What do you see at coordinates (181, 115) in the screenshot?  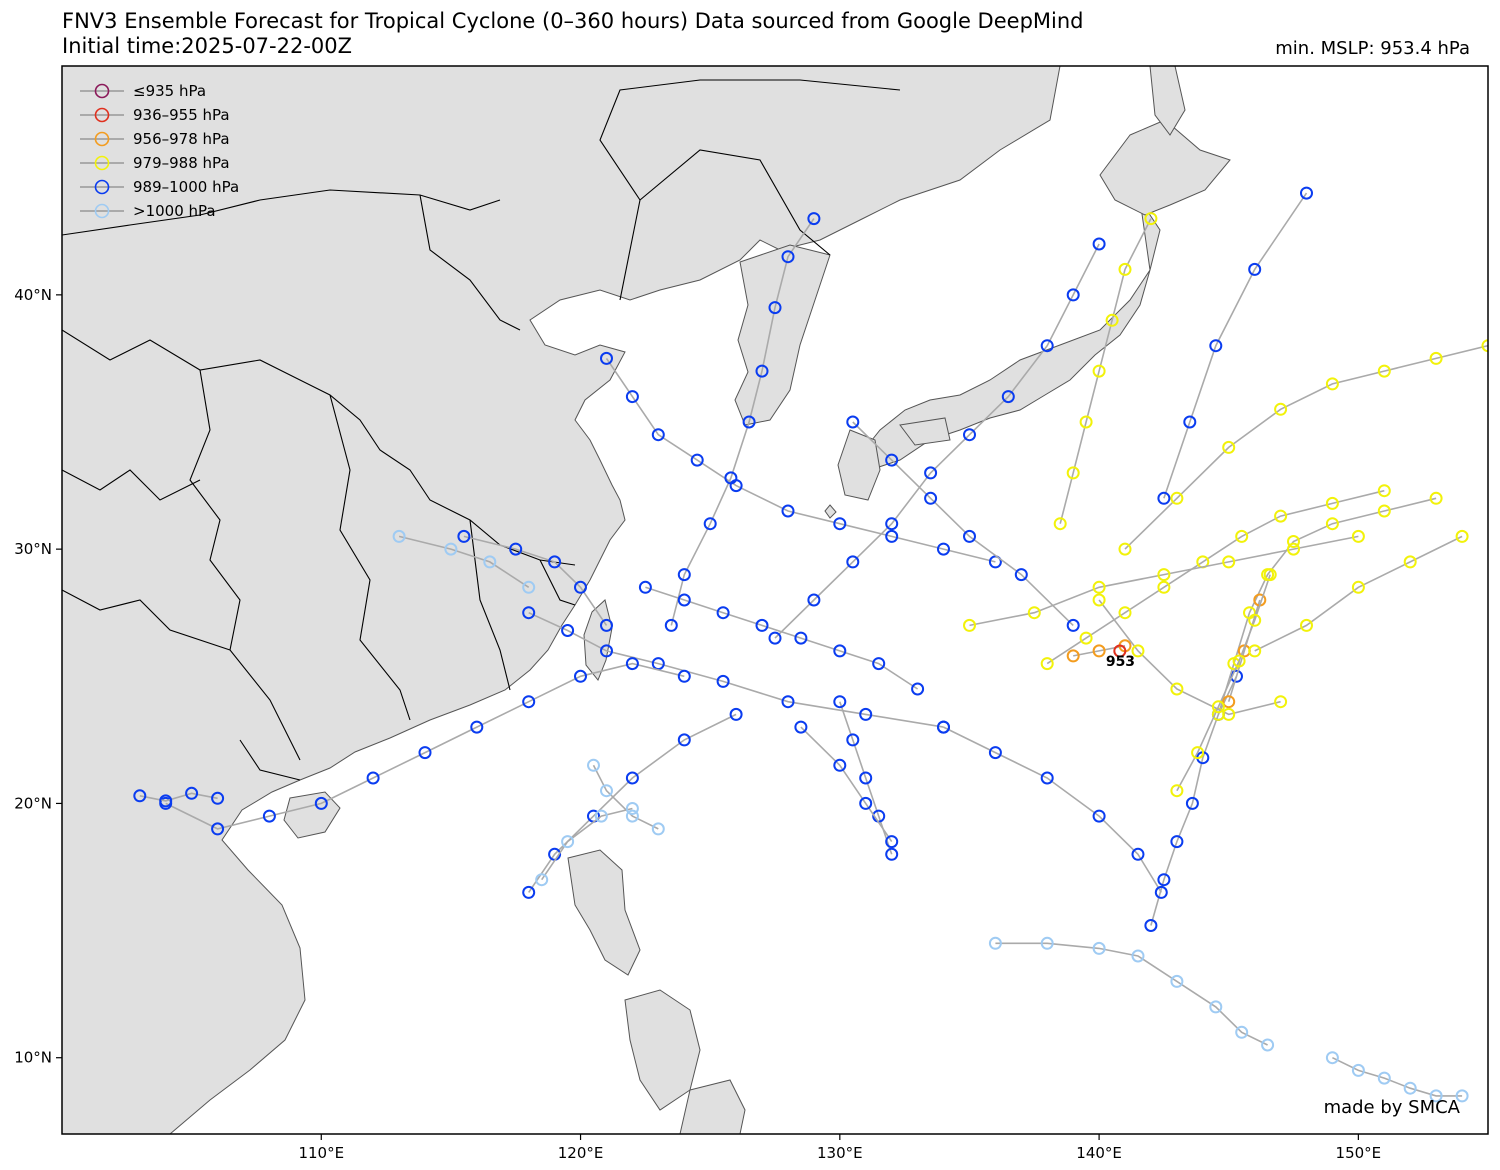 I see `legend-label: 936–955 hPa` at bounding box center [181, 115].